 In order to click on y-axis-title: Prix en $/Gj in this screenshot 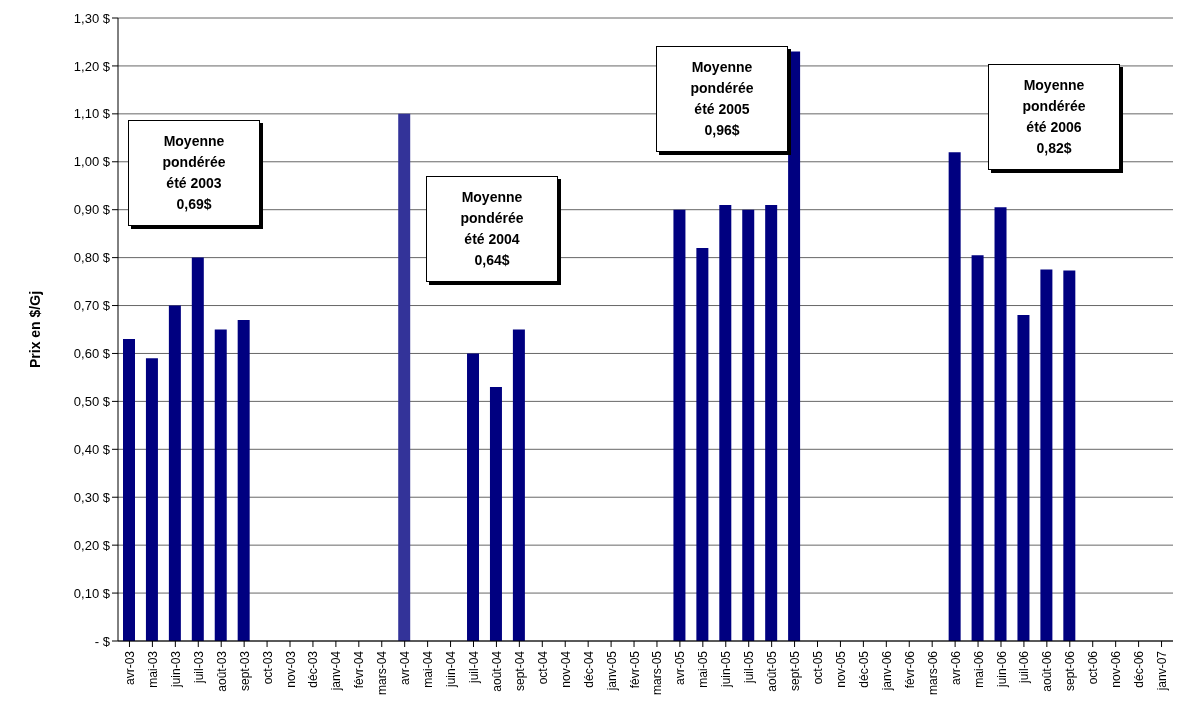, I will do `click(34, 329)`.